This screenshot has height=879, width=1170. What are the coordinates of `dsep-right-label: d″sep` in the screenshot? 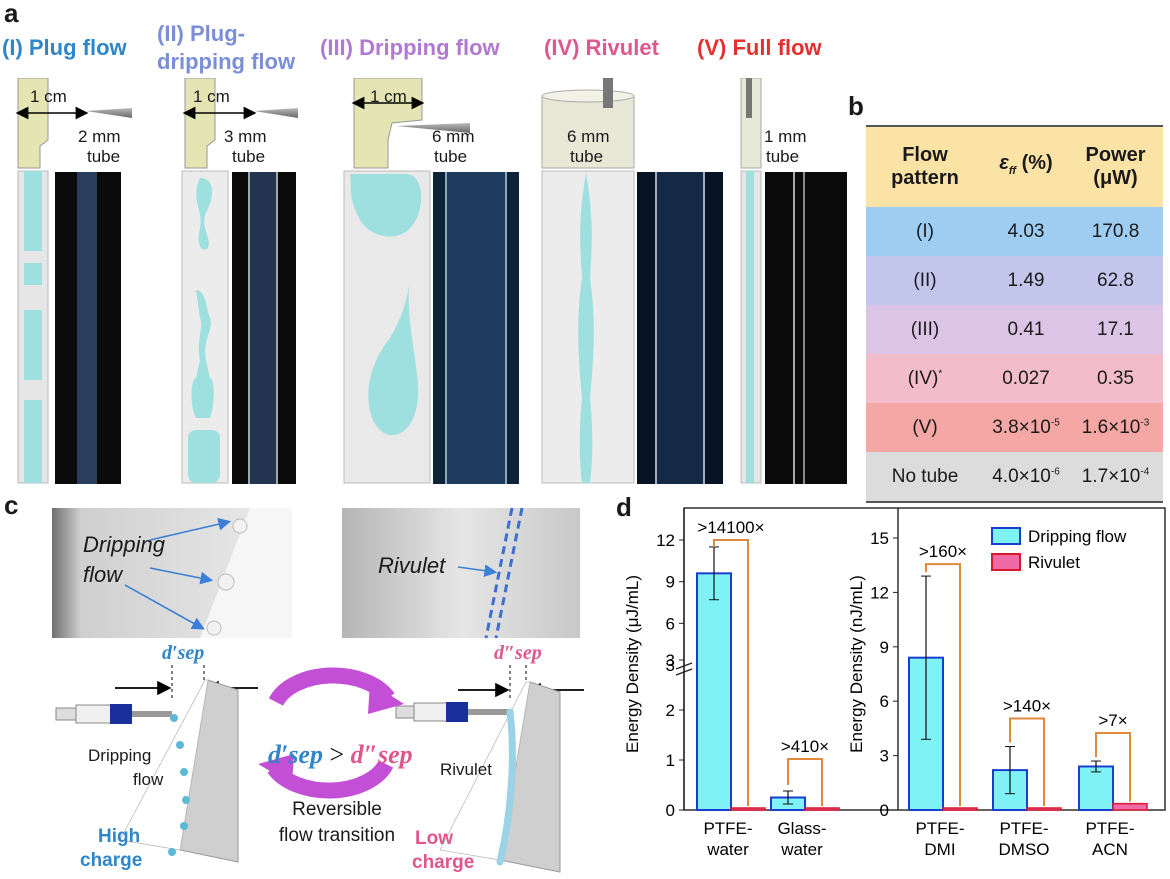 It's located at (518, 653).